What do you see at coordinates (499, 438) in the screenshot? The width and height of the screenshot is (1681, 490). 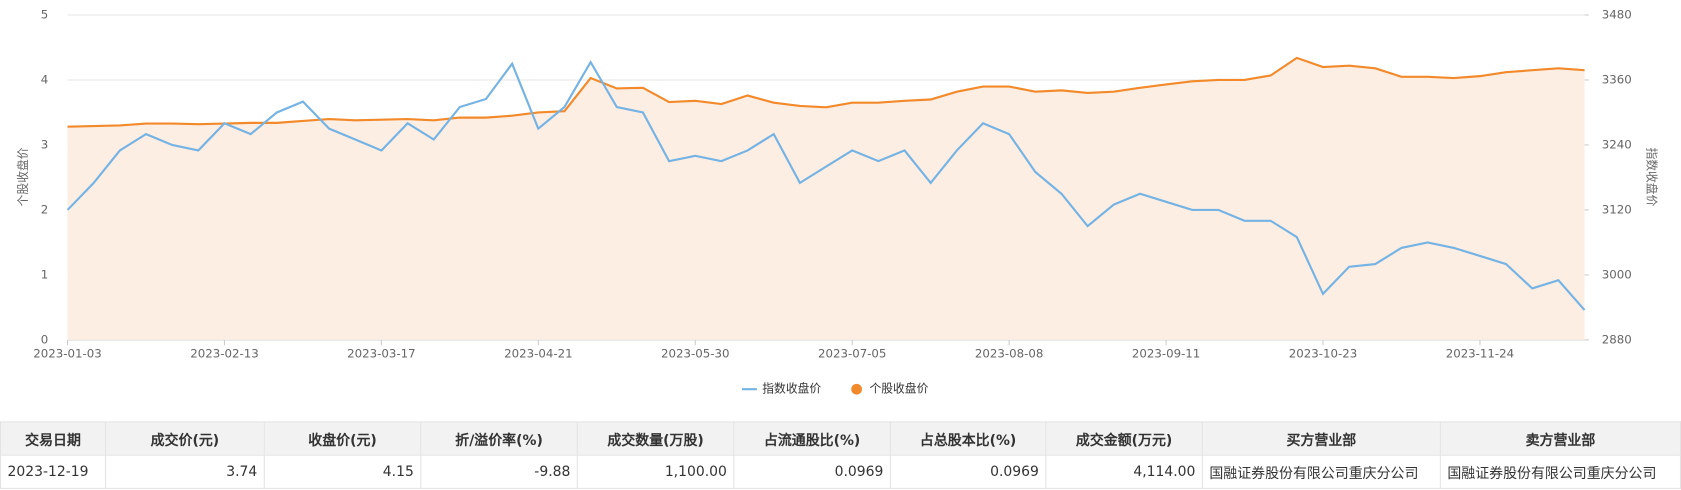 I see `header-cell: 折/溢价率(%)` at bounding box center [499, 438].